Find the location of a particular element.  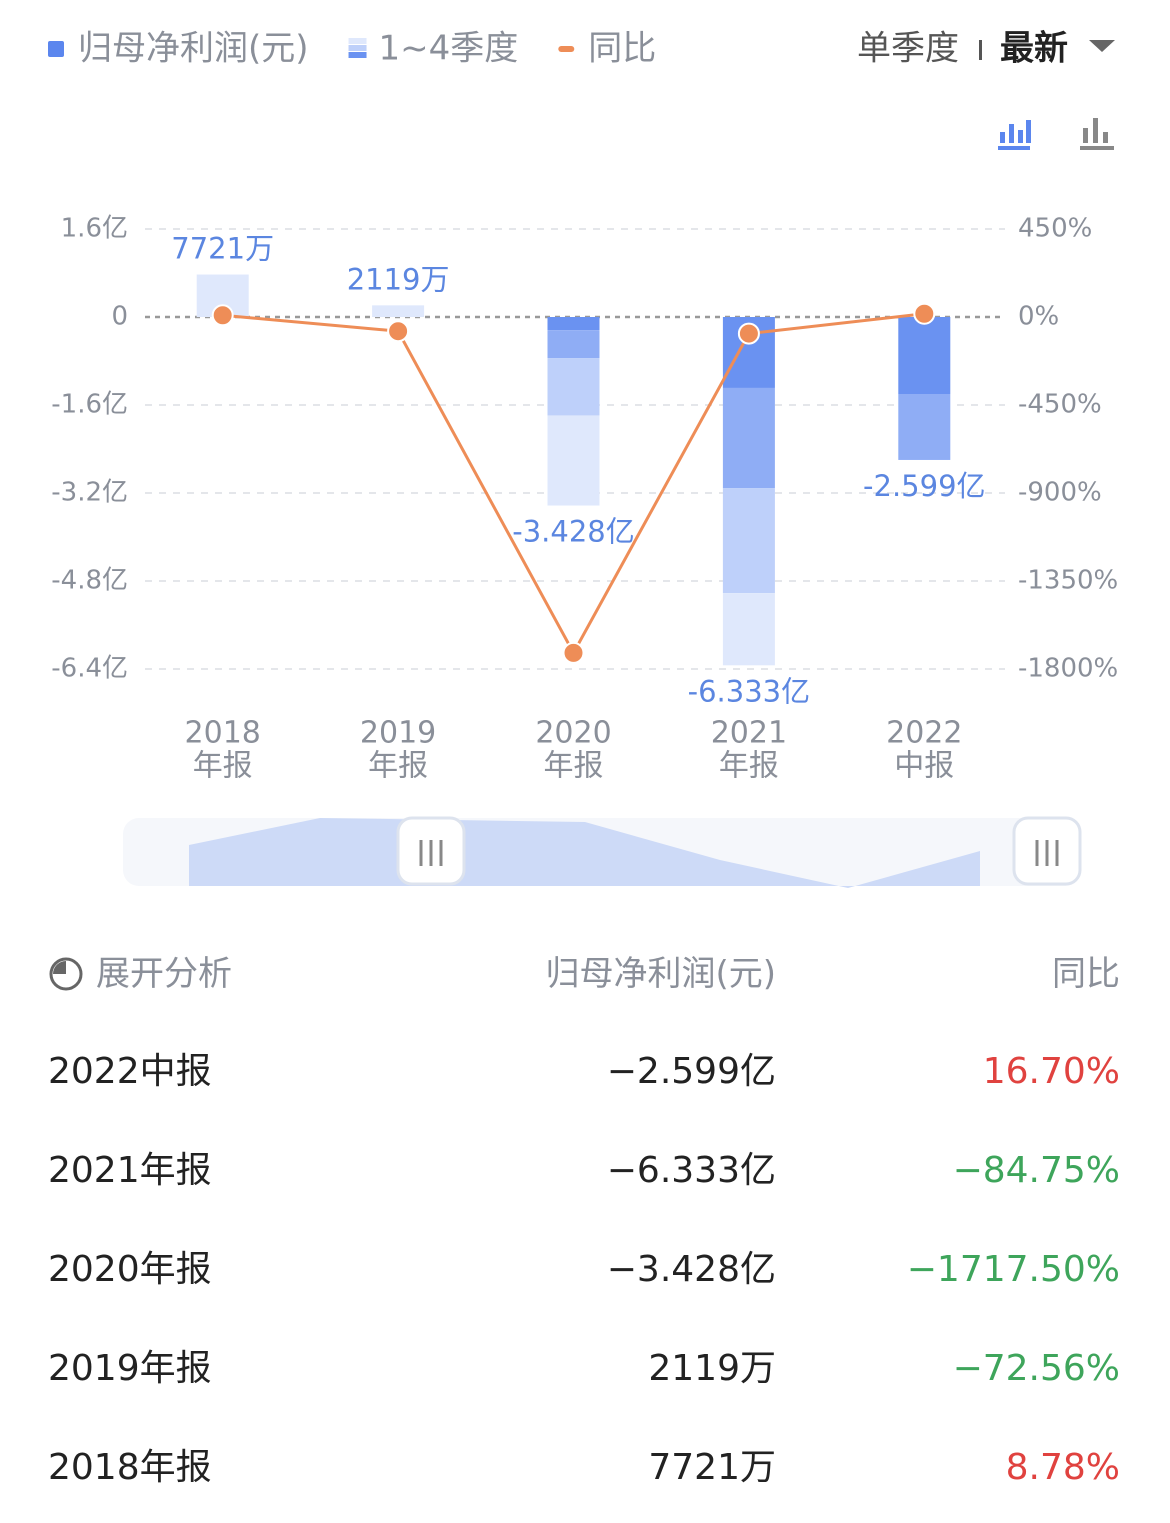

bar-total-label: -2.599亿 is located at coordinates (924, 486).